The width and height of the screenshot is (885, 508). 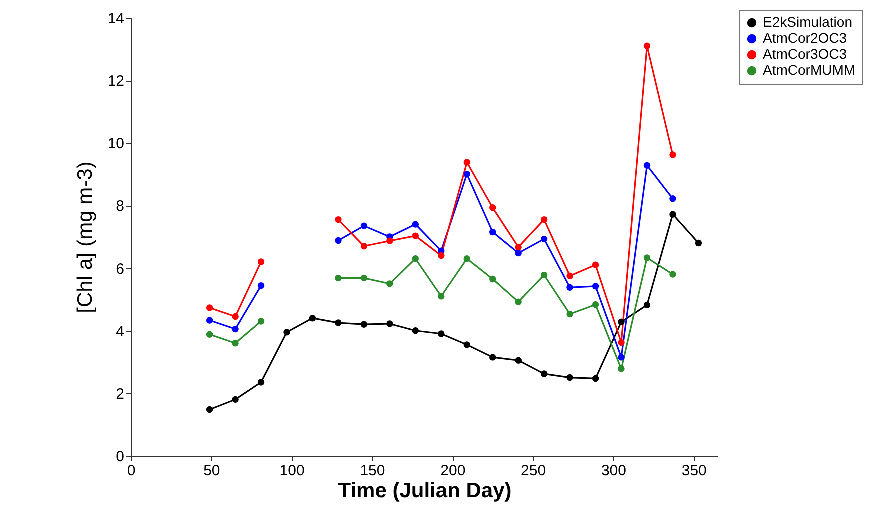 What do you see at coordinates (292, 471) in the screenshot?
I see `x-tick-label: 100` at bounding box center [292, 471].